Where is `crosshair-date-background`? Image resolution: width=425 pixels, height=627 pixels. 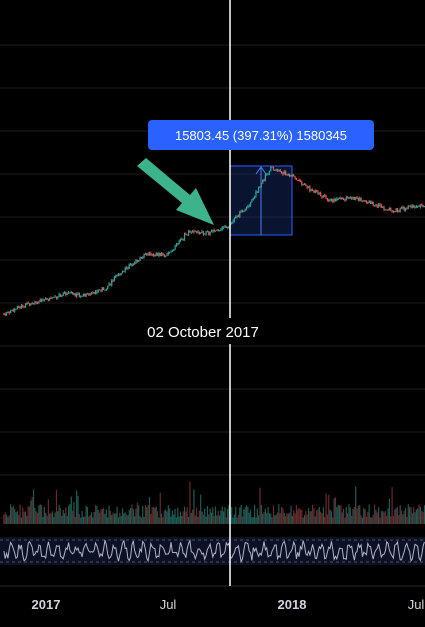
crosshair-date-background is located at coordinates (203, 331).